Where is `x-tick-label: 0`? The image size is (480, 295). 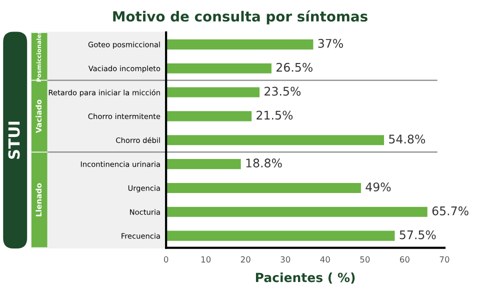 x-tick-label: 0 is located at coordinates (166, 259).